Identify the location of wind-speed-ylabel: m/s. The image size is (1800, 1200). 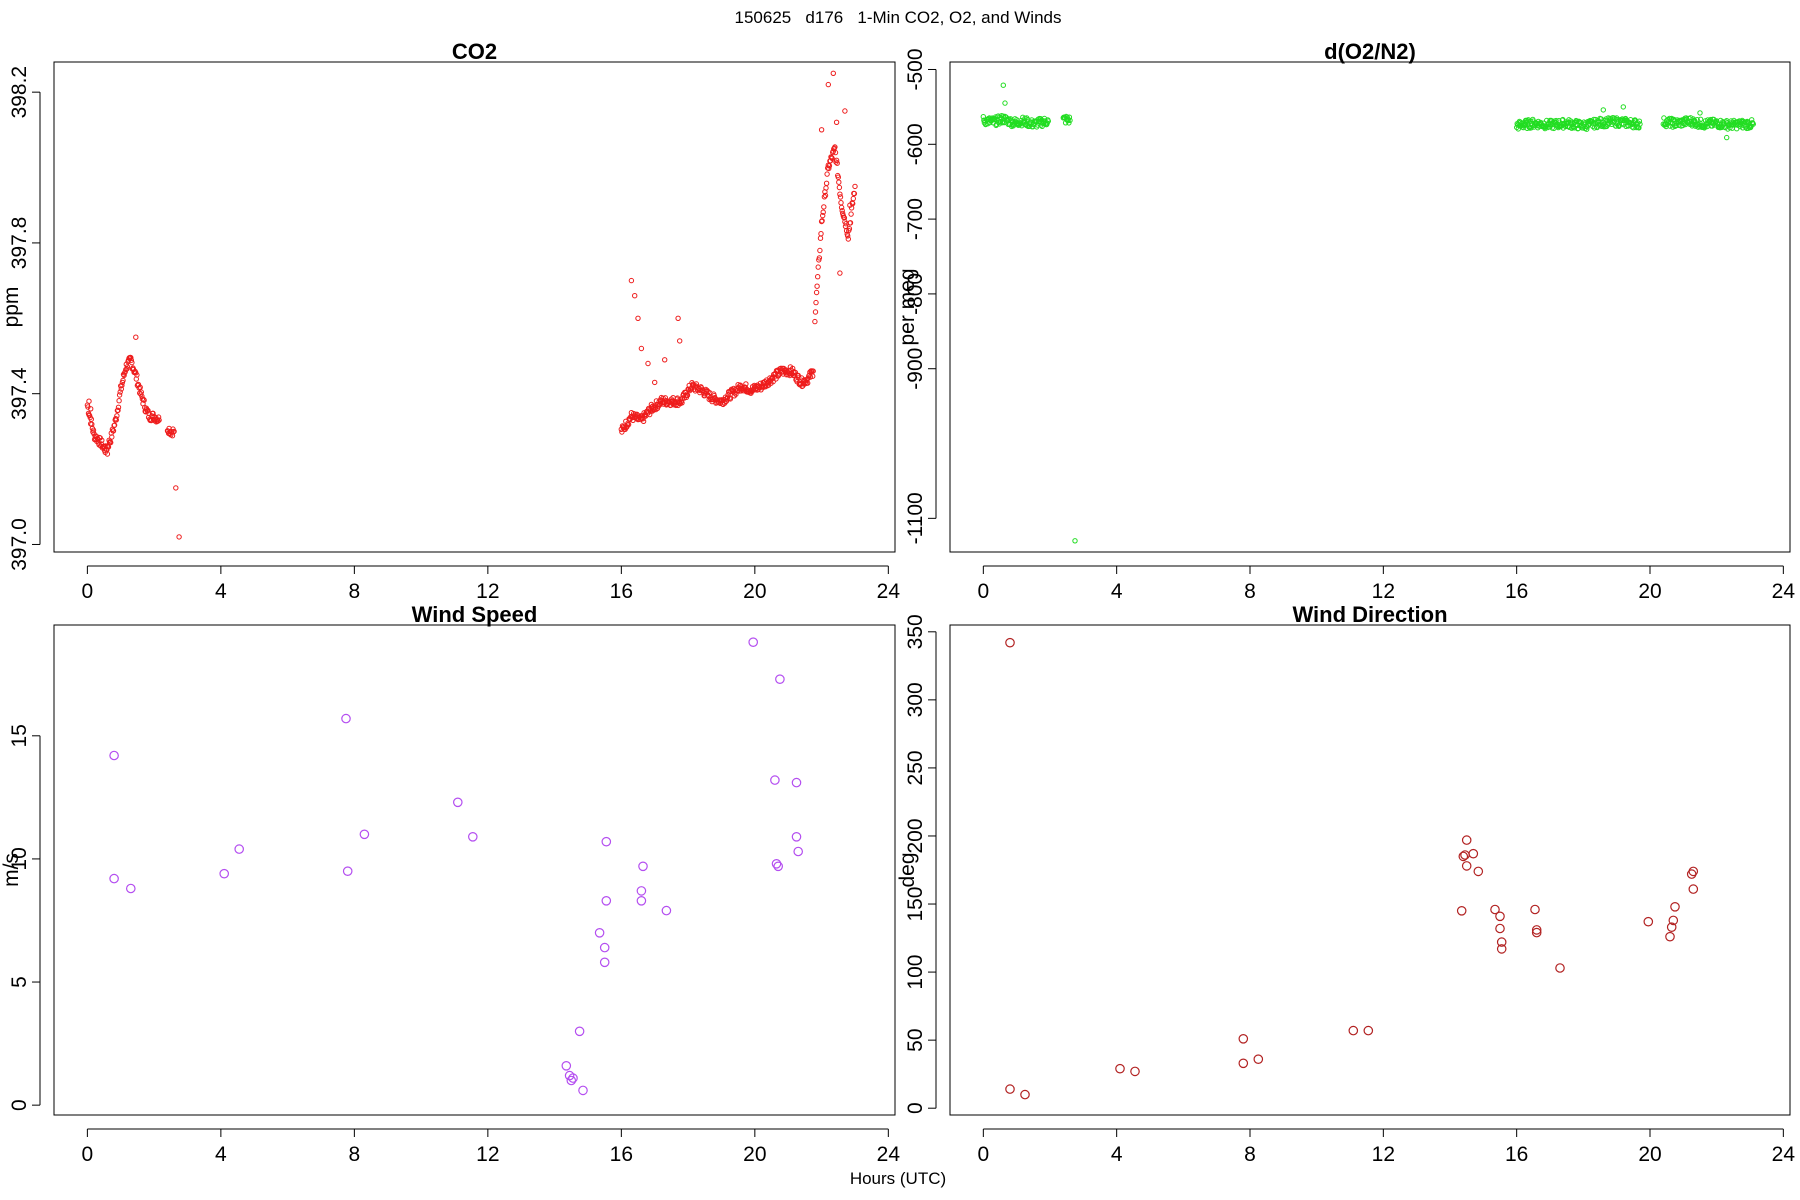
(11, 870).